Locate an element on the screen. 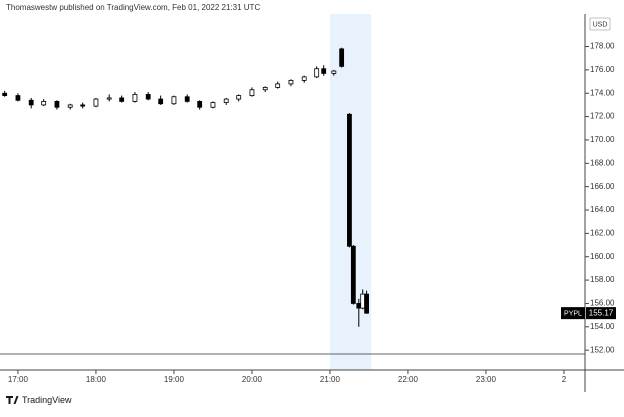 The height and width of the screenshot is (417, 624). price-tag is located at coordinates (601, 313).